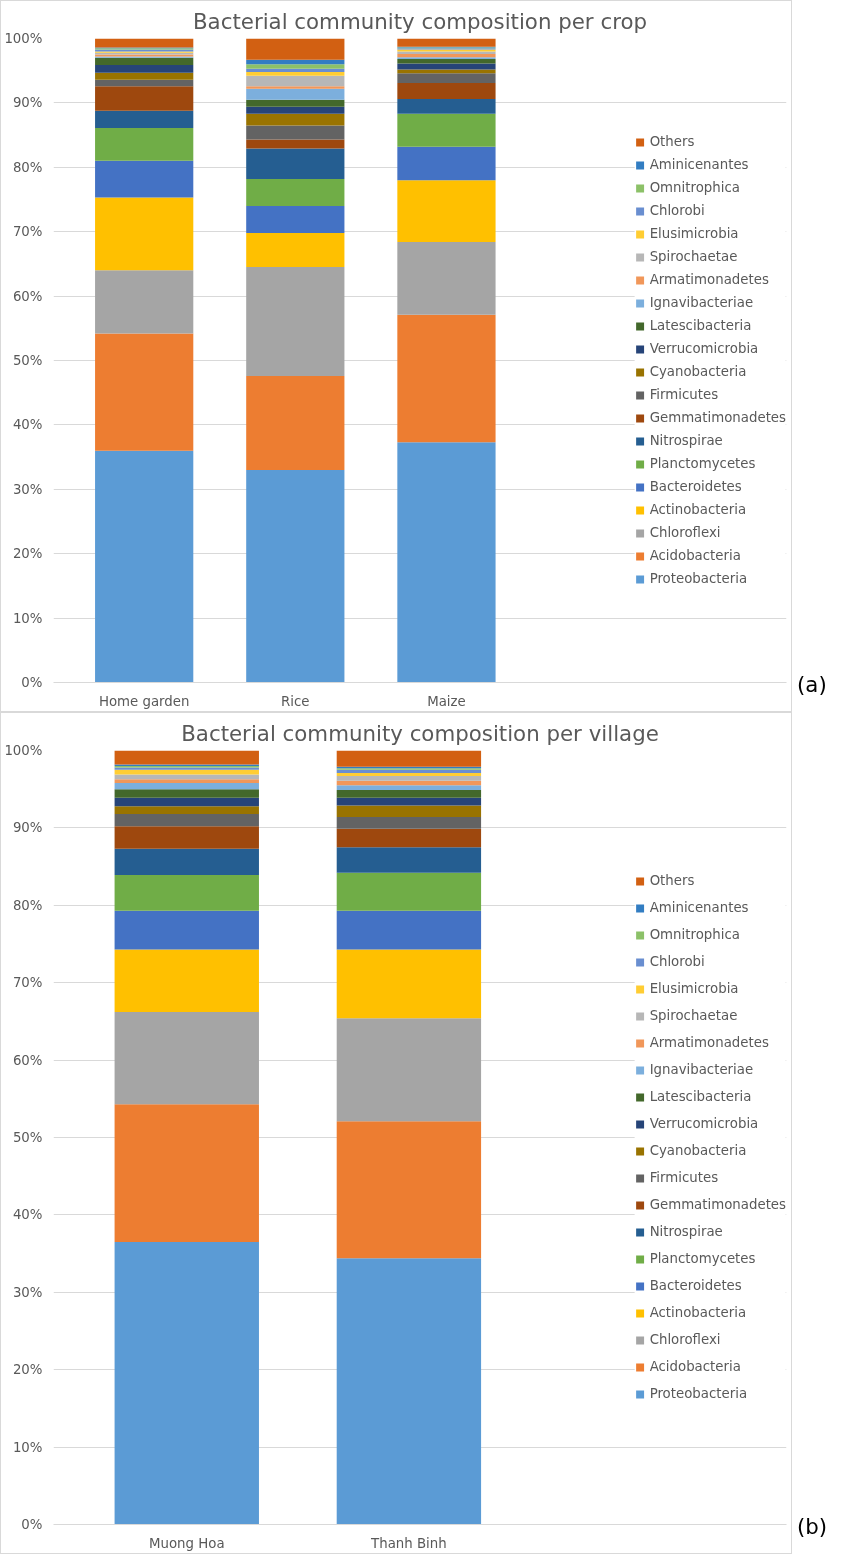 This screenshot has height=1567, width=845. What do you see at coordinates (420, 21) in the screenshot?
I see `chart-title: Bacterial community composition per crop` at bounding box center [420, 21].